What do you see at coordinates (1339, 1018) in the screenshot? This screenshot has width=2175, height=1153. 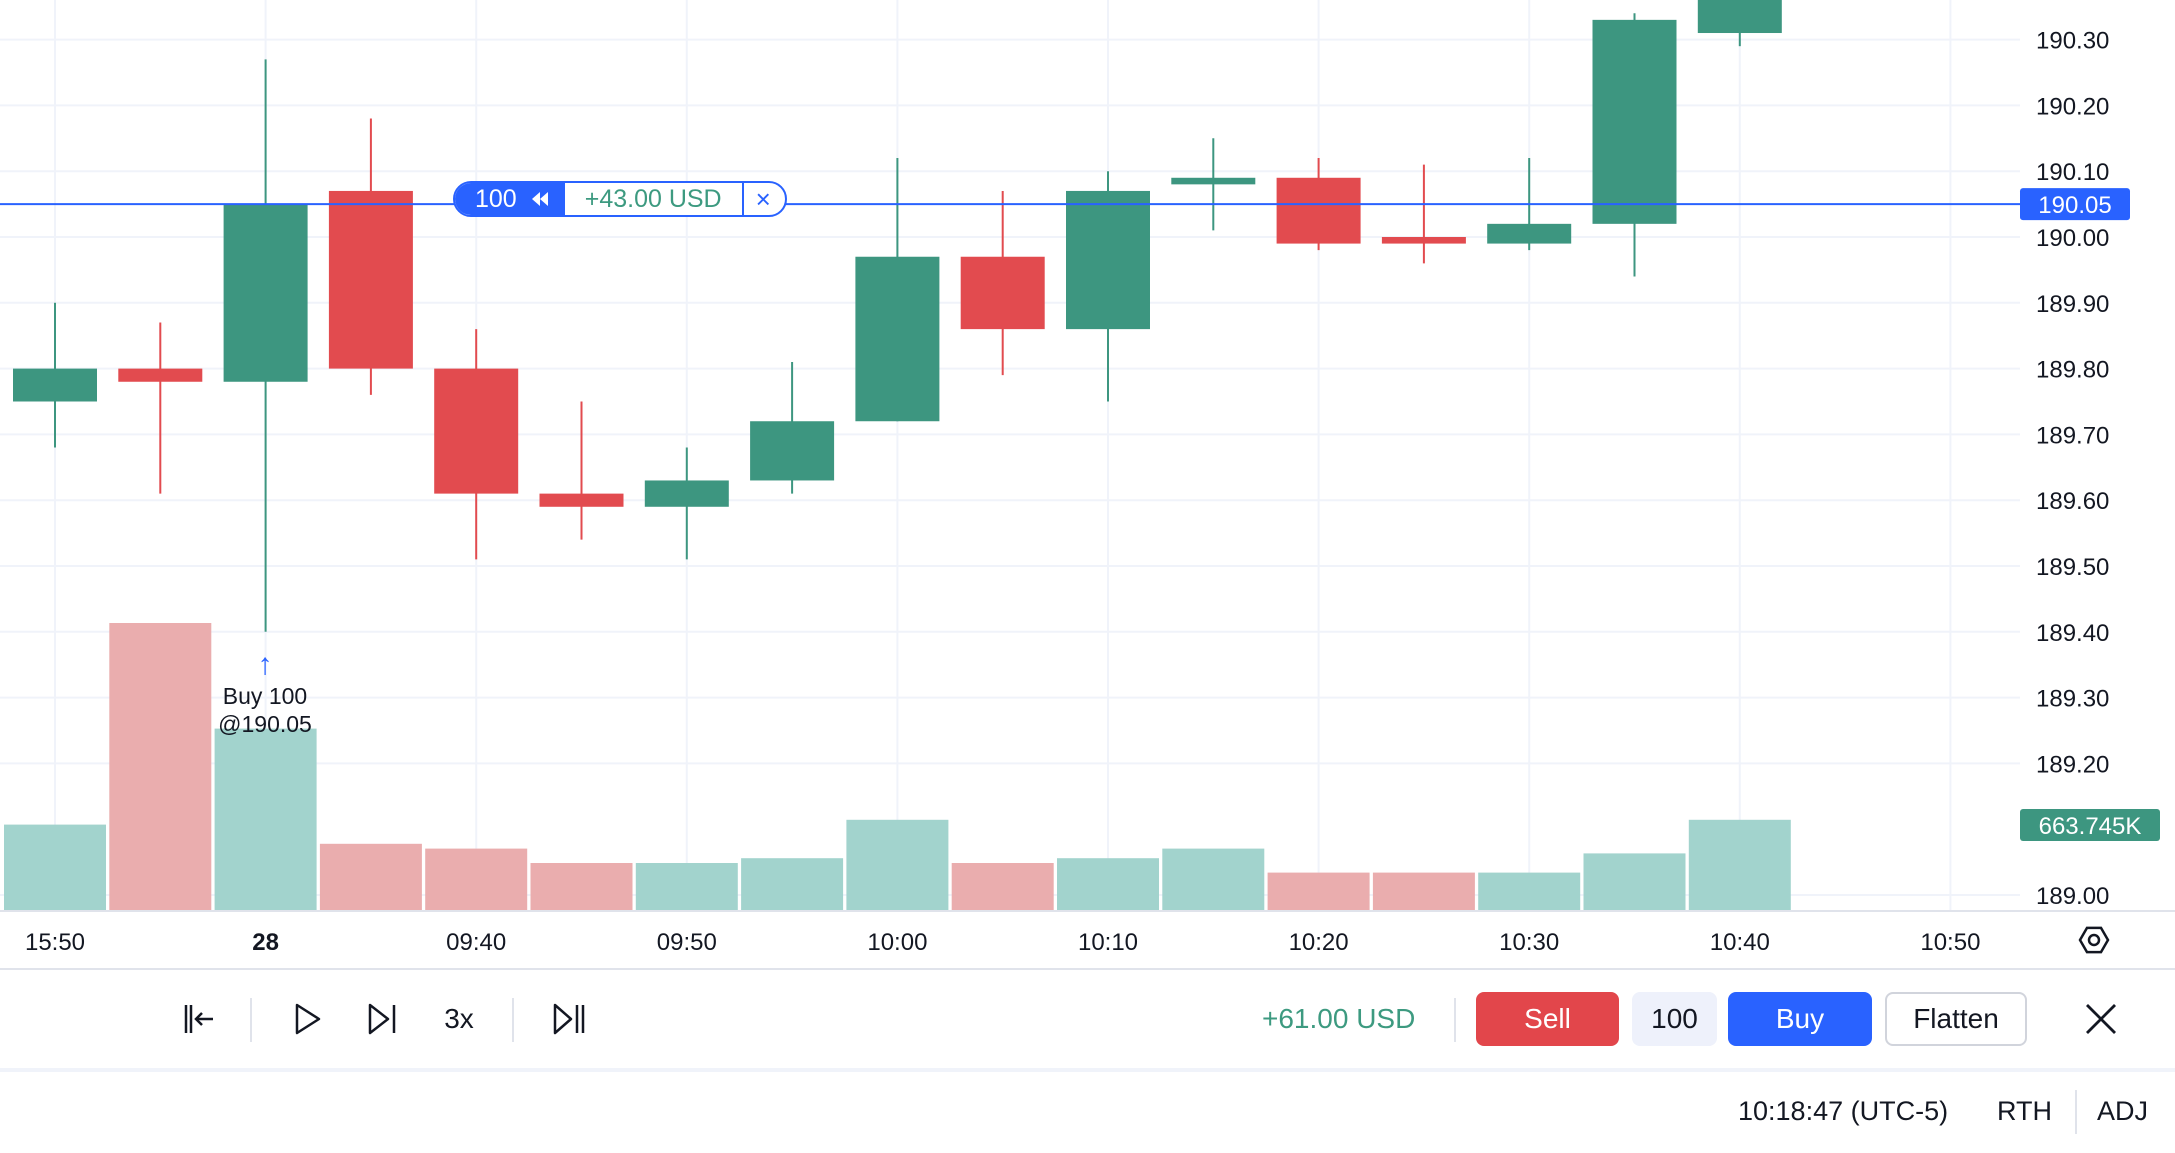 I see `total-pnl: +61.00 USD` at bounding box center [1339, 1018].